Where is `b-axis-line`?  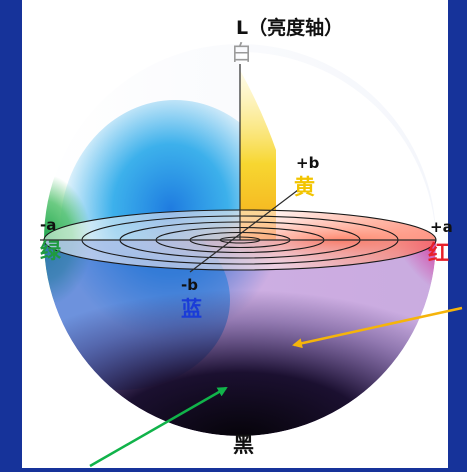 b-axis-line is located at coordinates (244, 231).